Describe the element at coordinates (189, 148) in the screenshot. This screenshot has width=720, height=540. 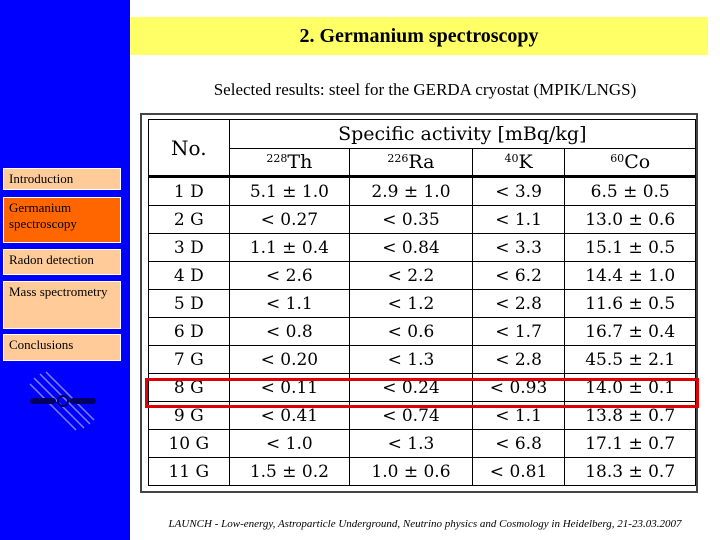
I see `header-no: No.` at that location.